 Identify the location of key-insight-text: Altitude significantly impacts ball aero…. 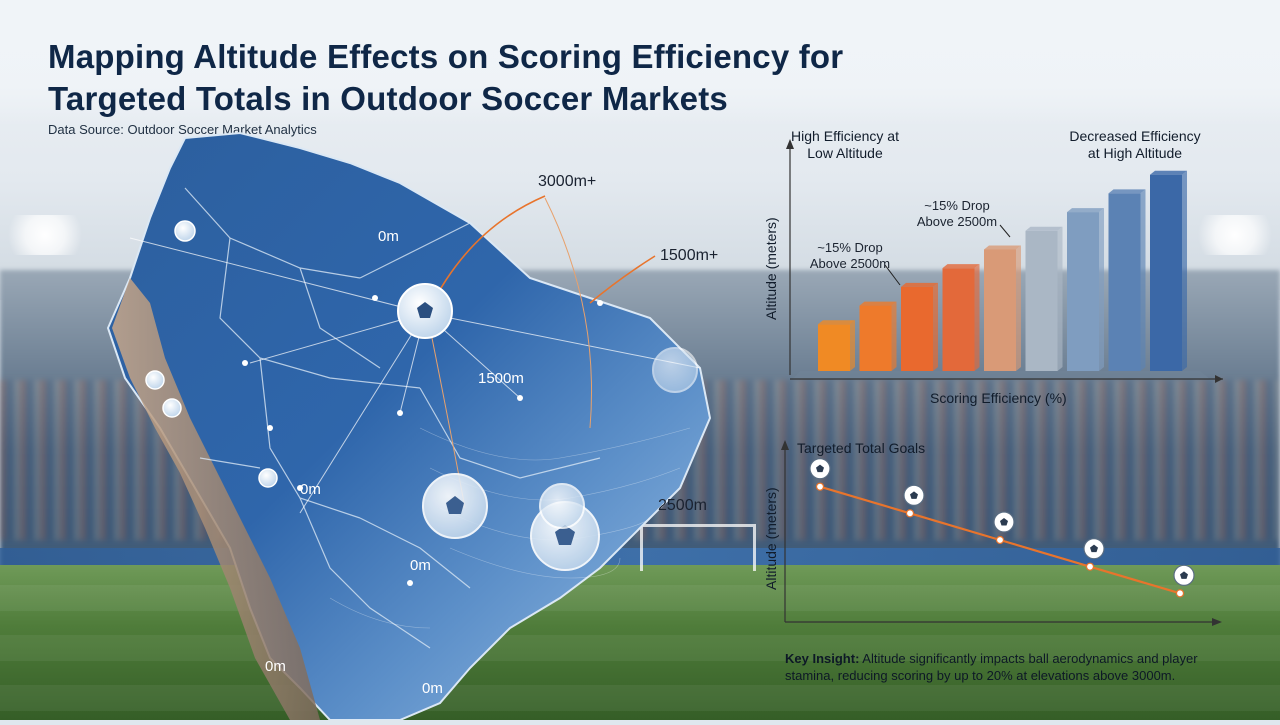
(991, 667).